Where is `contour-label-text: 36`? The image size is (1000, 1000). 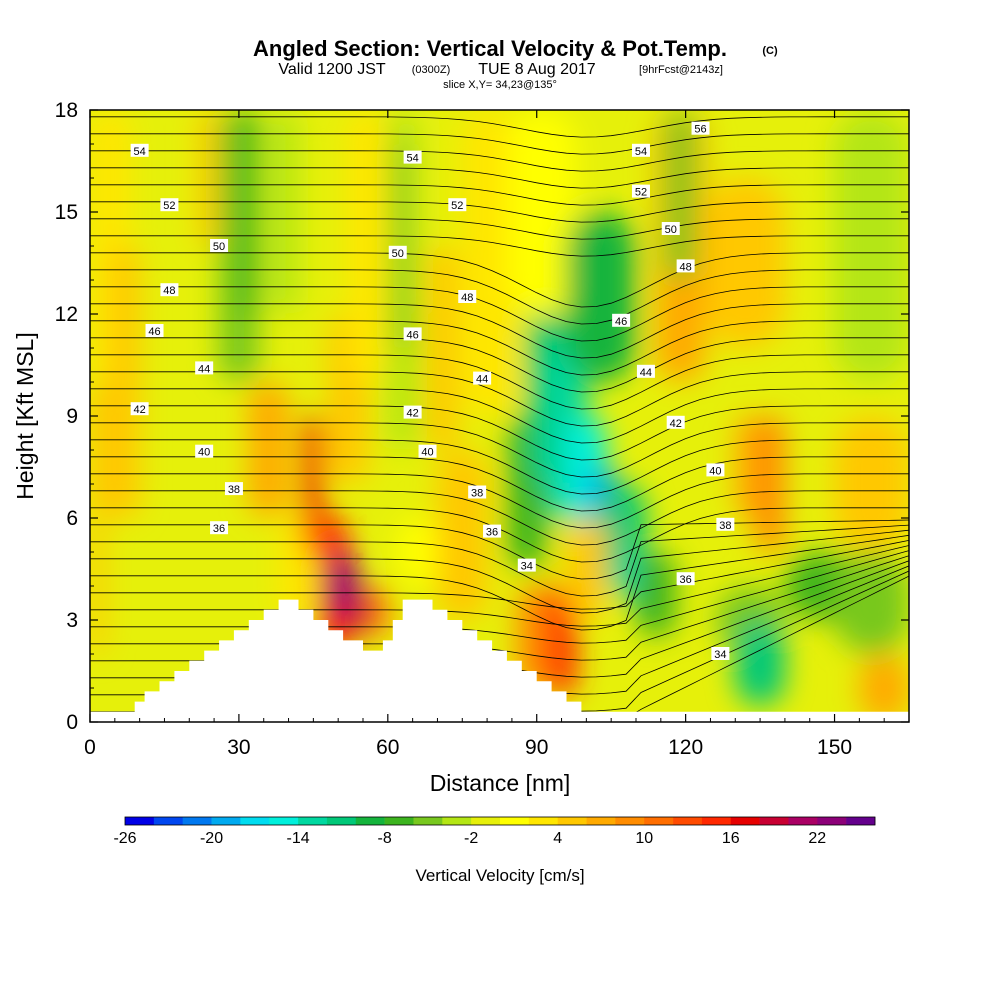 contour-label-text: 36 is located at coordinates (219, 529).